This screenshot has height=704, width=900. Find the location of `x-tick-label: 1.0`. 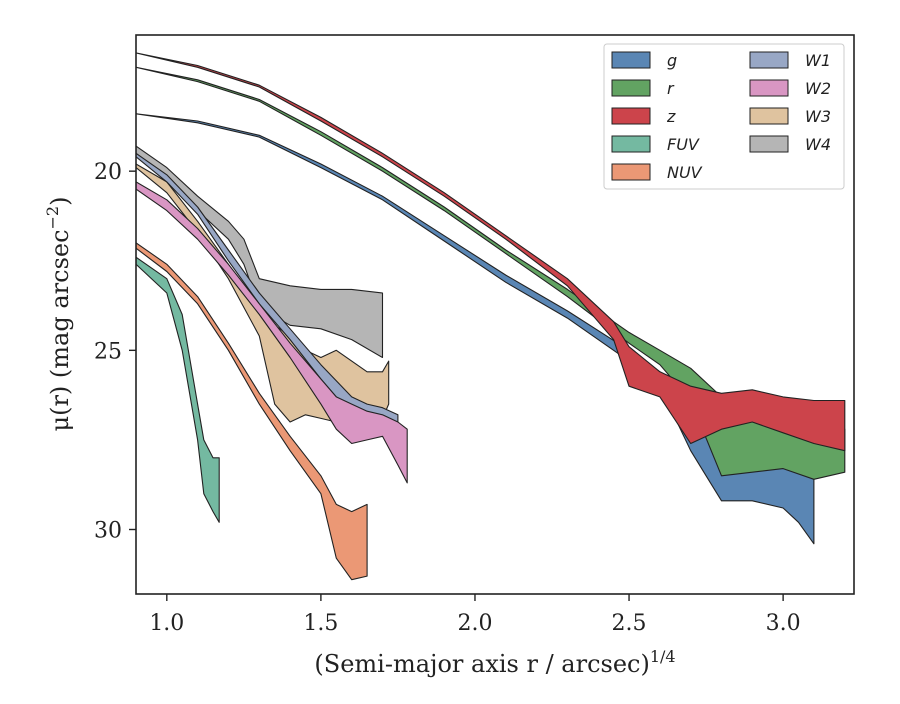

x-tick-label: 1.0 is located at coordinates (166, 623).